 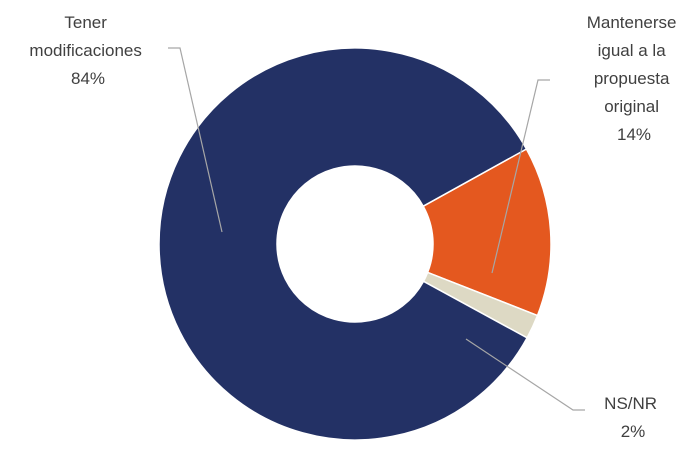 What do you see at coordinates (634, 134) in the screenshot?
I see `label-value: 14%` at bounding box center [634, 134].